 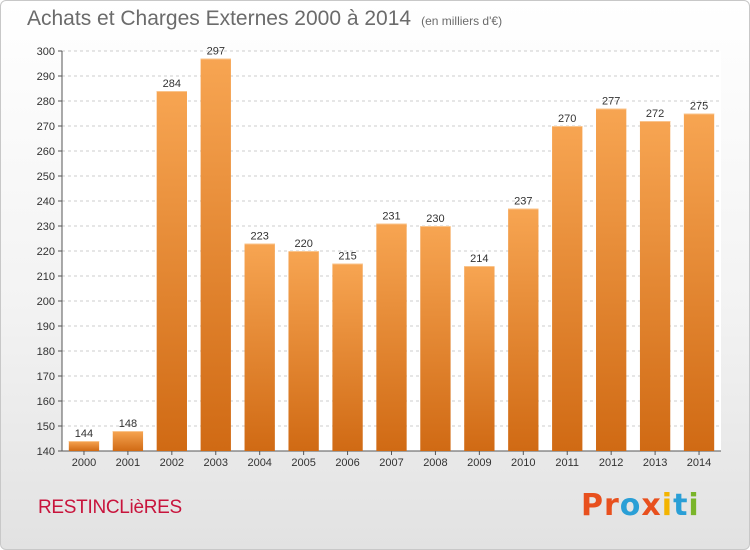 I want to click on data-label-2005: 220, so click(x=303, y=244).